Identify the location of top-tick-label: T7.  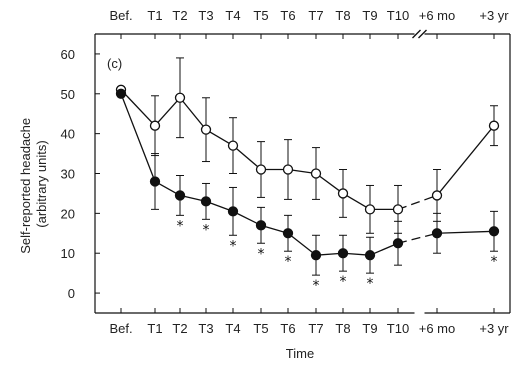
(315, 15).